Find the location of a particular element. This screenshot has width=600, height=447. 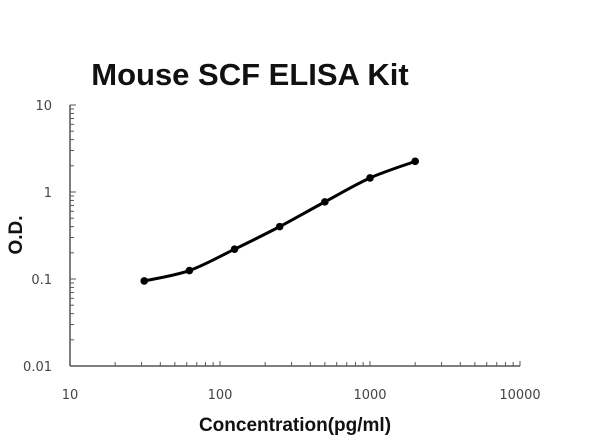

y-axis-label: O.D. is located at coordinates (16, 234).